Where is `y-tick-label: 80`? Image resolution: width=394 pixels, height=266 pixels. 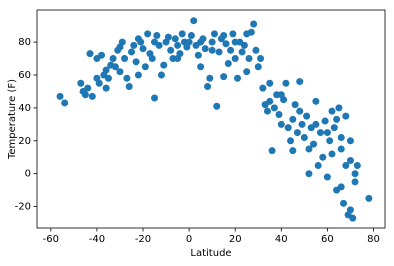
y-tick-label: 80 is located at coordinates (24, 42).